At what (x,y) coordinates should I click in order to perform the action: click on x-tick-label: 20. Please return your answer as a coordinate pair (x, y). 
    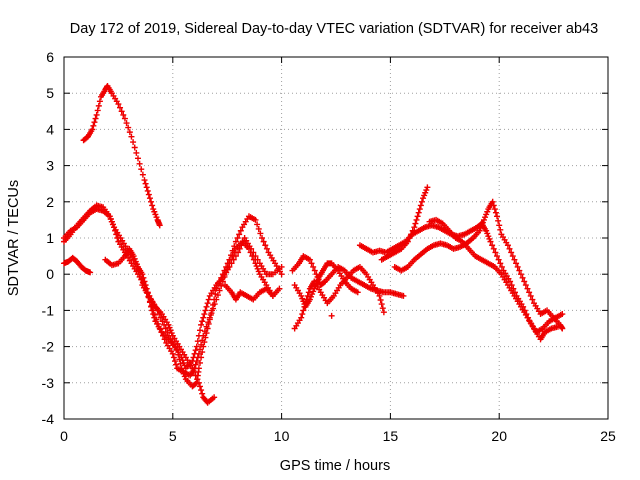
    Looking at the image, I should click on (499, 436).